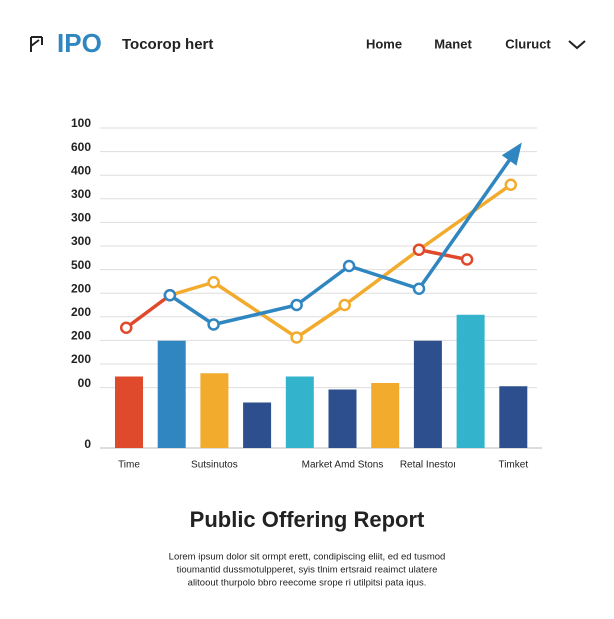 The width and height of the screenshot is (614, 619). Describe the element at coordinates (81, 123) in the screenshot. I see `y-tick-label: 100` at that location.